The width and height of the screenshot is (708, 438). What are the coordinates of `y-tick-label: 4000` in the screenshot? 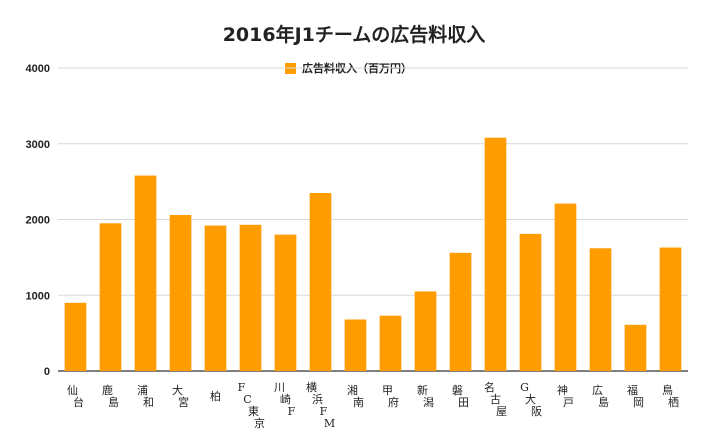 It's located at (38, 69).